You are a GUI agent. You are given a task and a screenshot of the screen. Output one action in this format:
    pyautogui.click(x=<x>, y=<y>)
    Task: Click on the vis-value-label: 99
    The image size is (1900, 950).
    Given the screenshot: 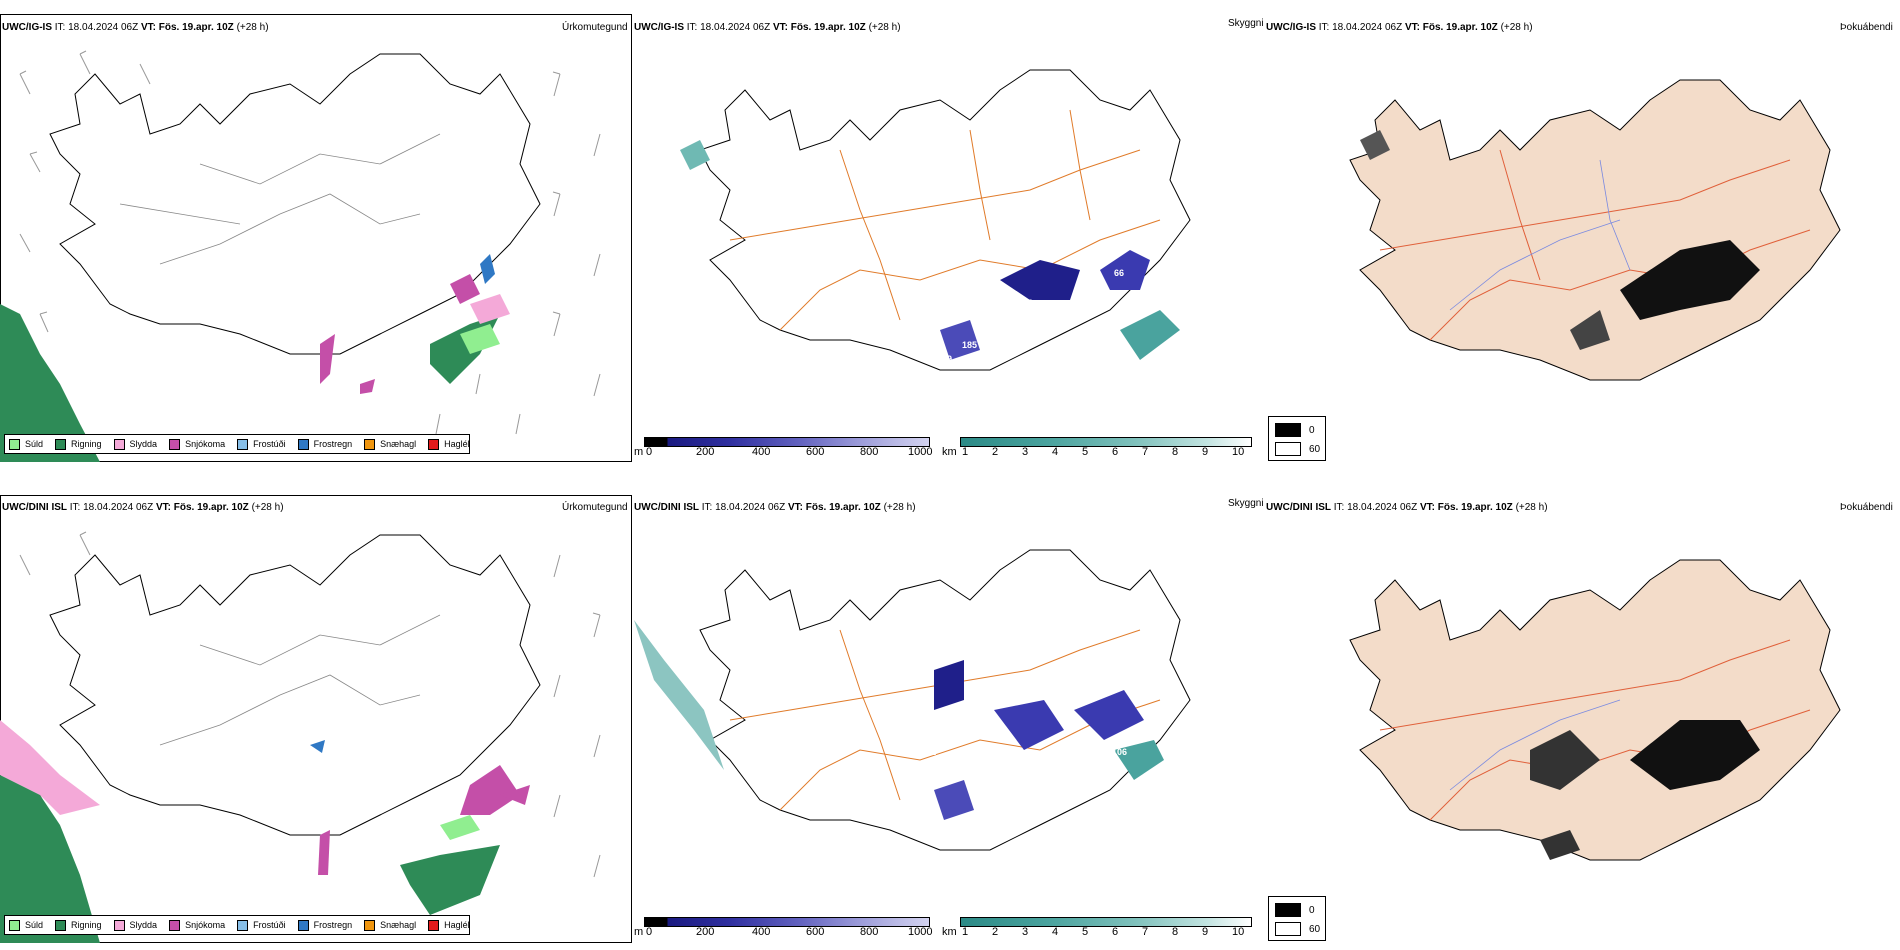 What is the action you would take?
    pyautogui.click(x=947, y=838)
    